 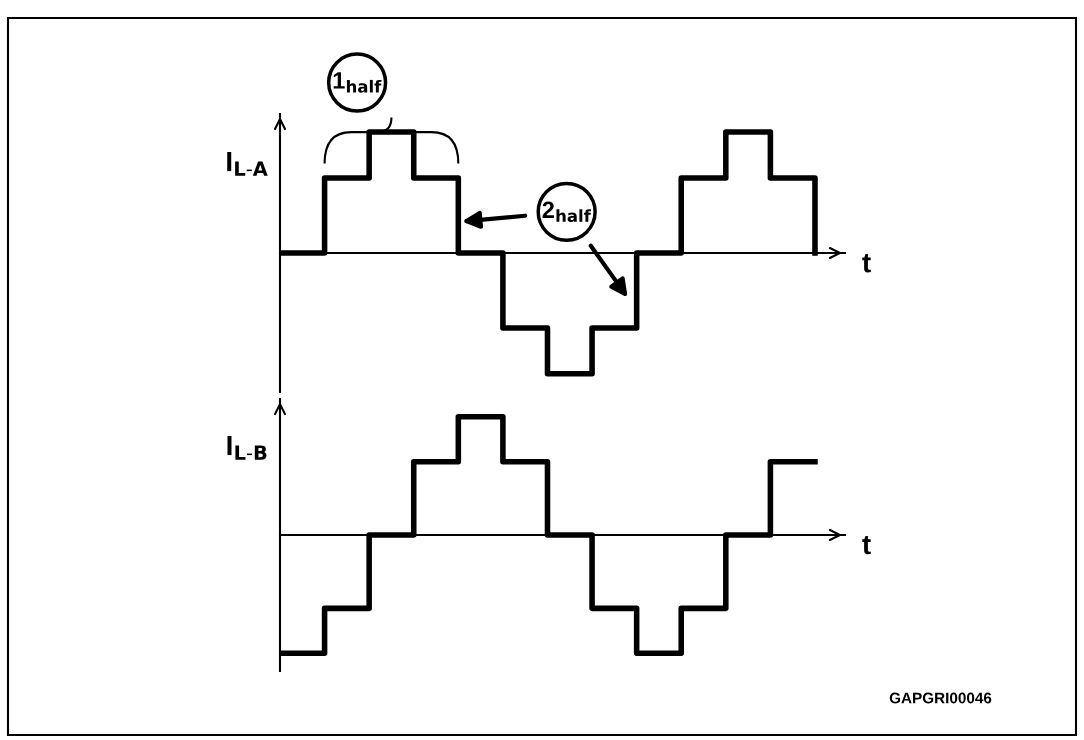 What do you see at coordinates (247, 447) in the screenshot?
I see `y-axis-title: I$_{L-B}$` at bounding box center [247, 447].